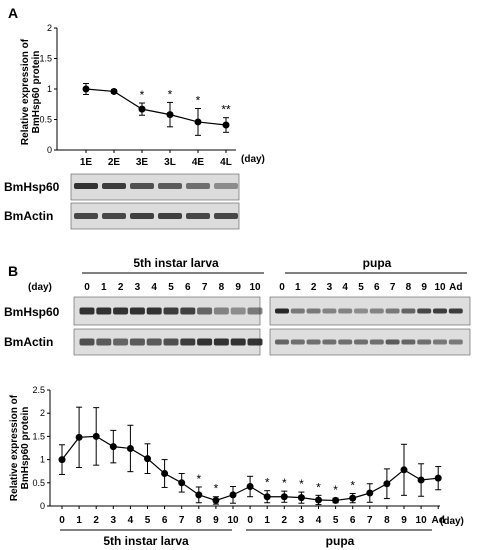 Image resolution: width=483 pixels, height=550 pixels. I want to click on chart-b-x-tick-label: 3, so click(302, 520).